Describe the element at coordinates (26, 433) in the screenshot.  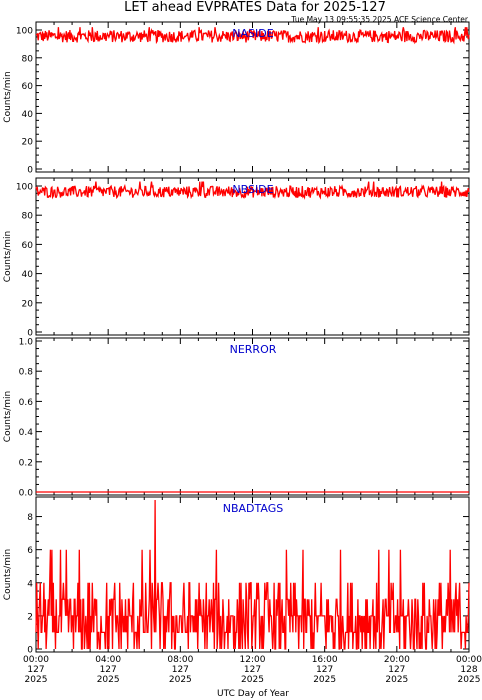
I see `y-tick-label: 0.4` at that location.